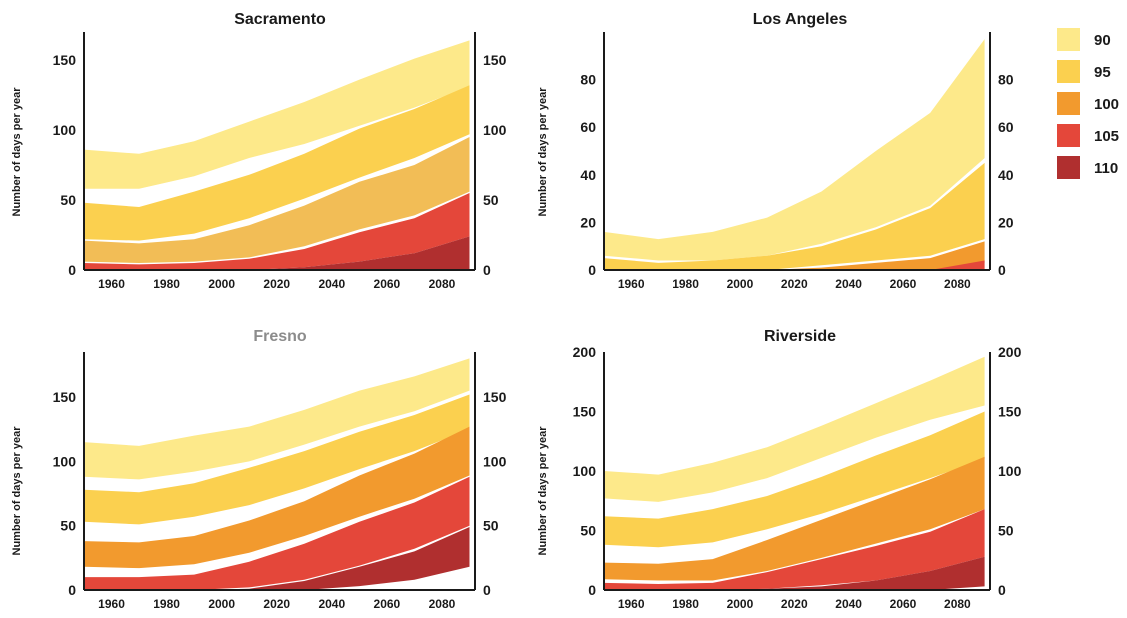 This screenshot has width=1127, height=618. What do you see at coordinates (1106, 104) in the screenshot?
I see `legend-label-100: 100` at bounding box center [1106, 104].